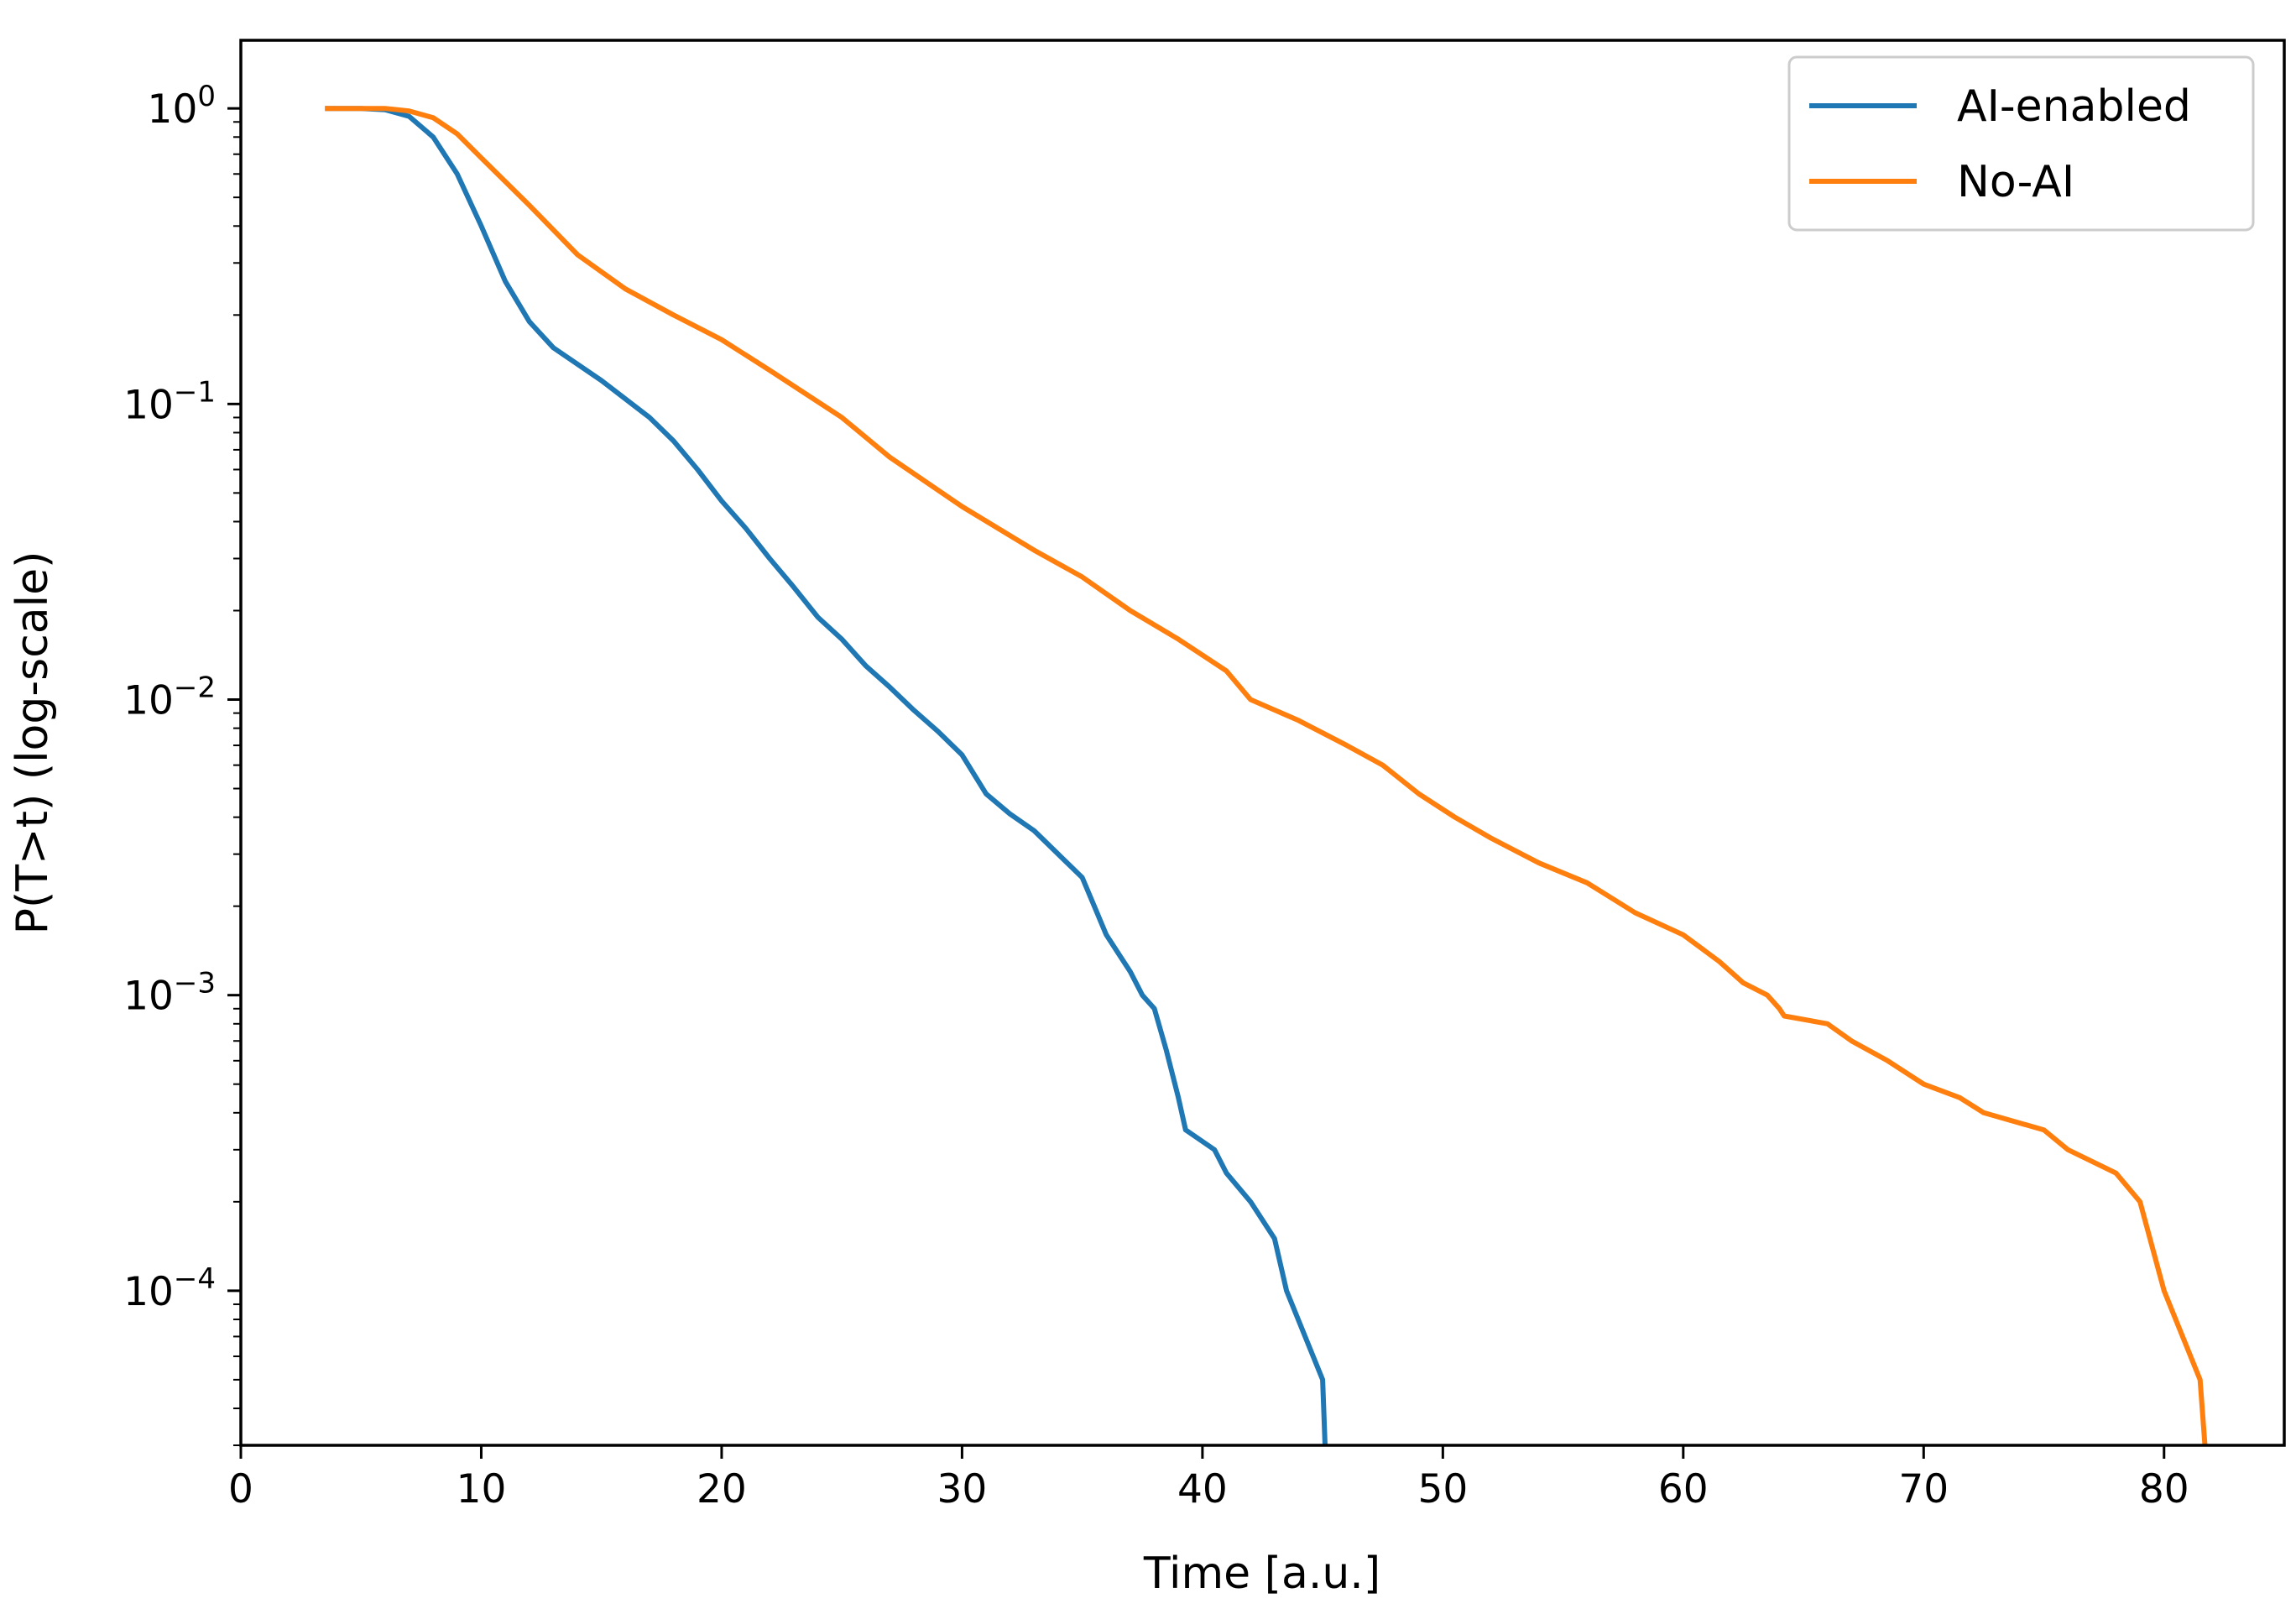  I want to click on legend-label: AI-enabled, so click(2074, 106).